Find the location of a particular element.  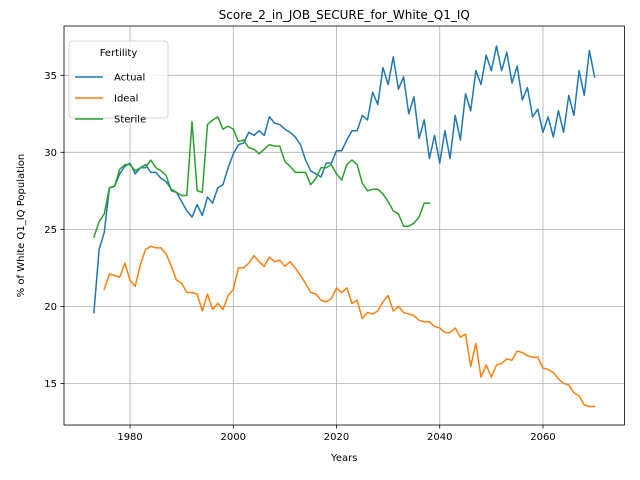

y-axis-label: % of White Q1_IQ Population is located at coordinates (21, 226).